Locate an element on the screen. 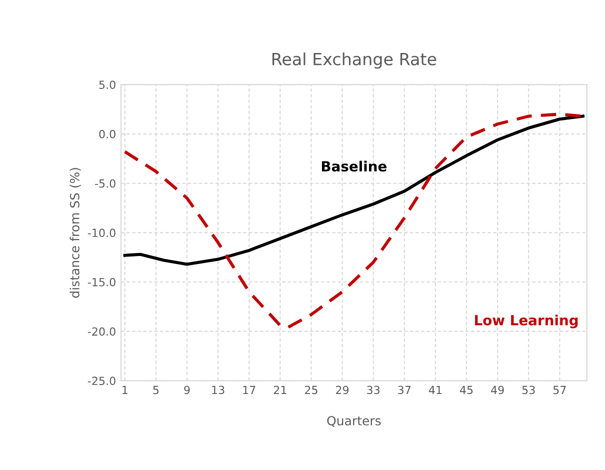 This screenshot has width=605, height=470. x-tick-label: 45 is located at coordinates (466, 390).